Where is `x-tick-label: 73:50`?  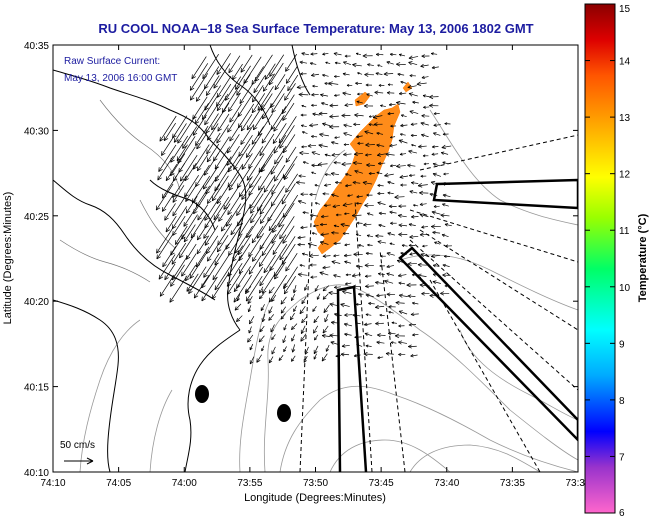
x-tick-label: 73:50 is located at coordinates (315, 483).